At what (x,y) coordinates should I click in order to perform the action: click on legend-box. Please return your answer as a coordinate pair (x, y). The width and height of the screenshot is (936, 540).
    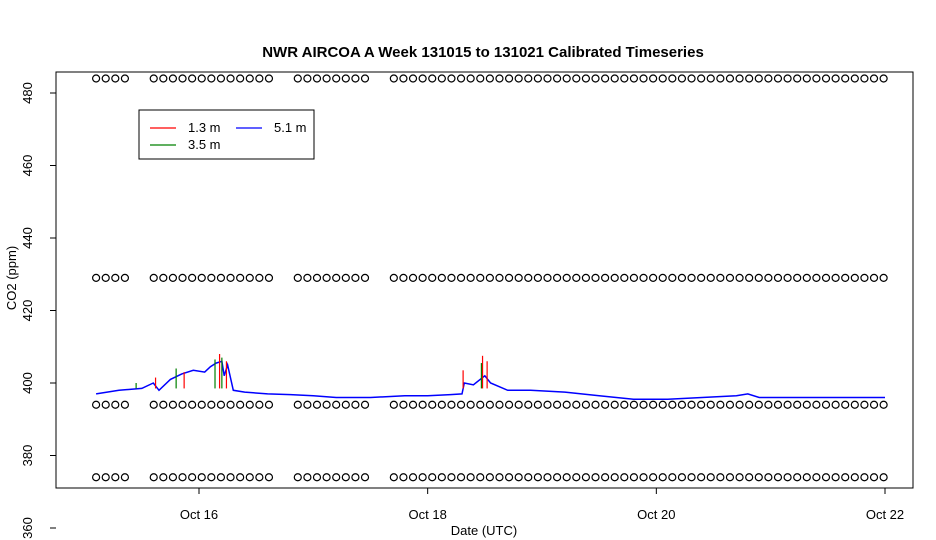
    Looking at the image, I should click on (226, 134).